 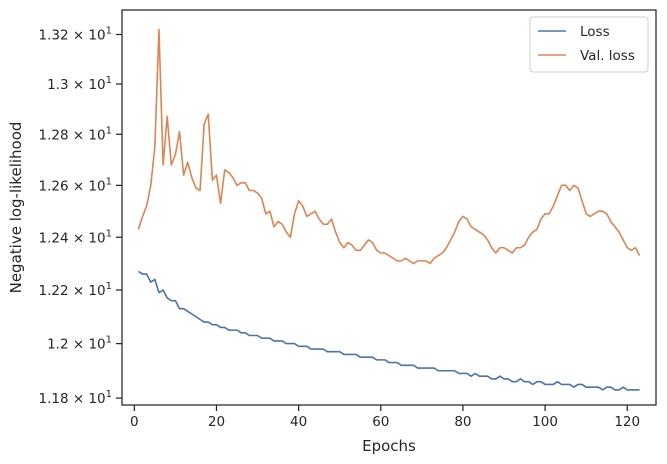 I want to click on legend: Loss Val. loss, so click(x=589, y=44).